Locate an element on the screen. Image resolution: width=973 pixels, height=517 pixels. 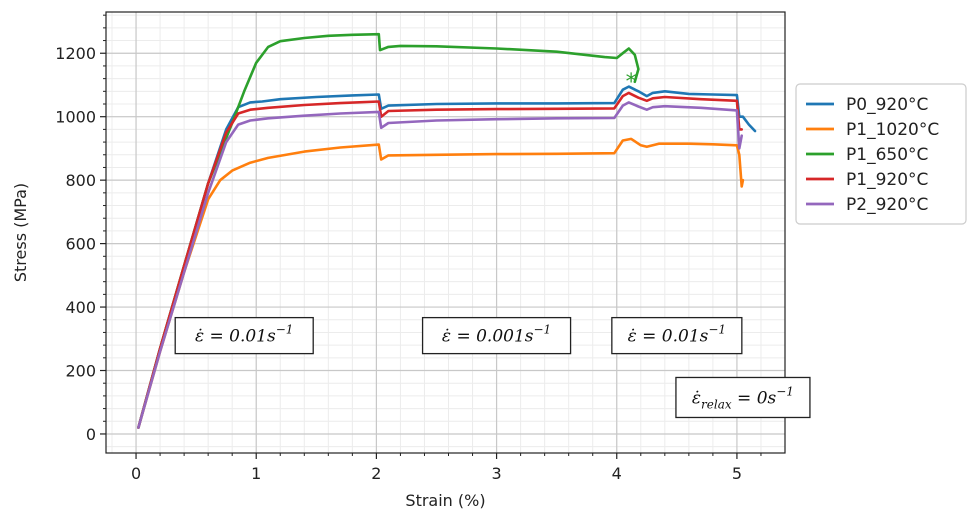
legend-frame is located at coordinates (881, 154).